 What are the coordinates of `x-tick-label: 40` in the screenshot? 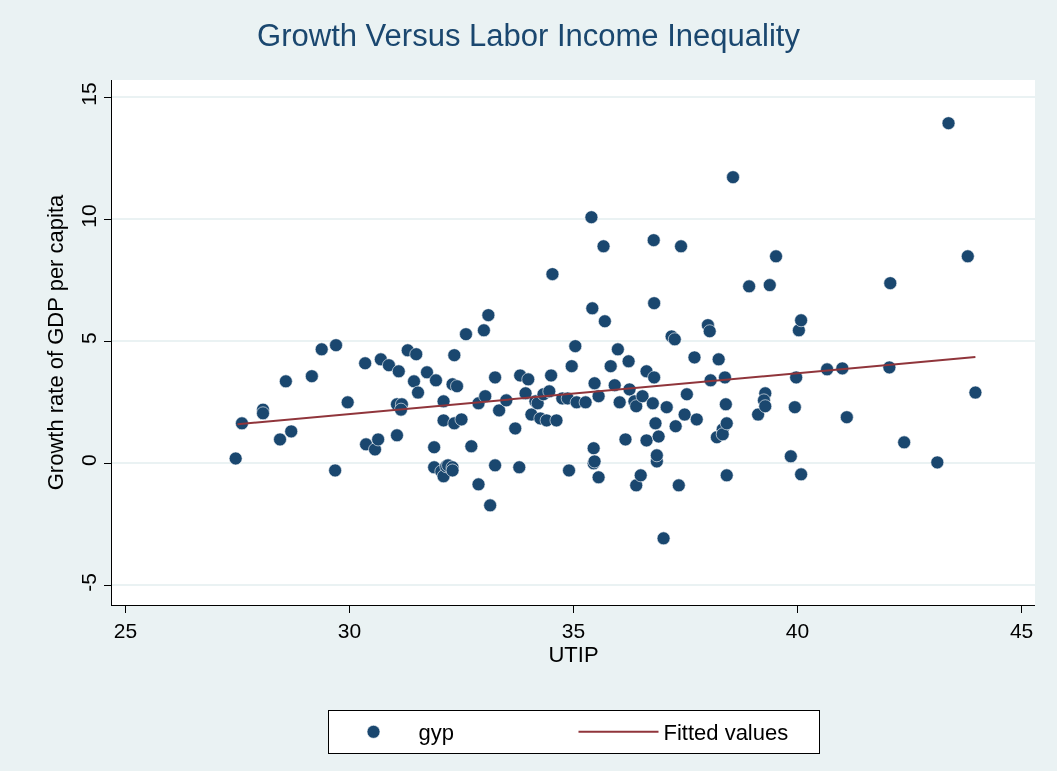 It's located at (797, 631).